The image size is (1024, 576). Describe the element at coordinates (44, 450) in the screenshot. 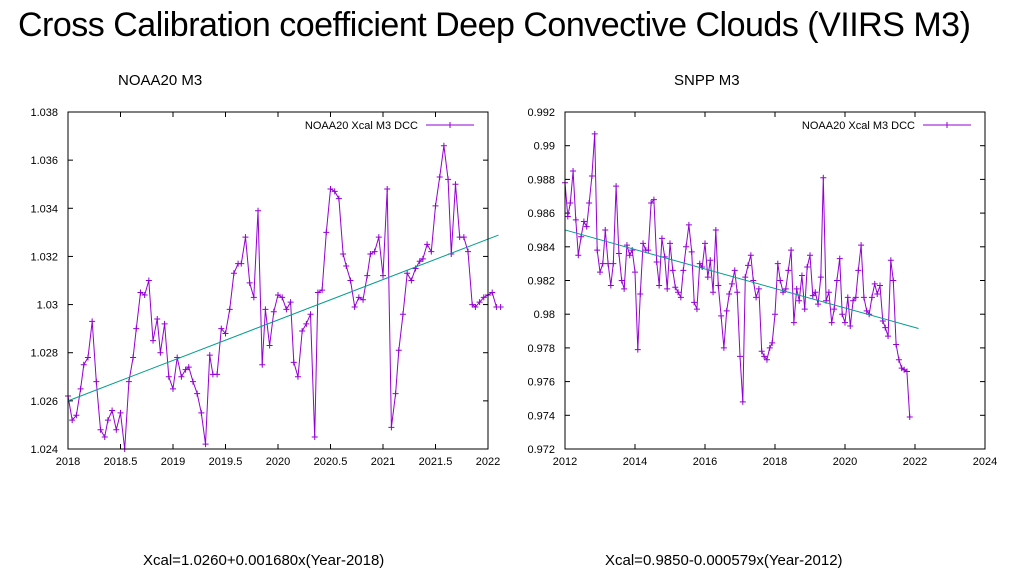

I see `y-tick-label: 1.024` at that location.